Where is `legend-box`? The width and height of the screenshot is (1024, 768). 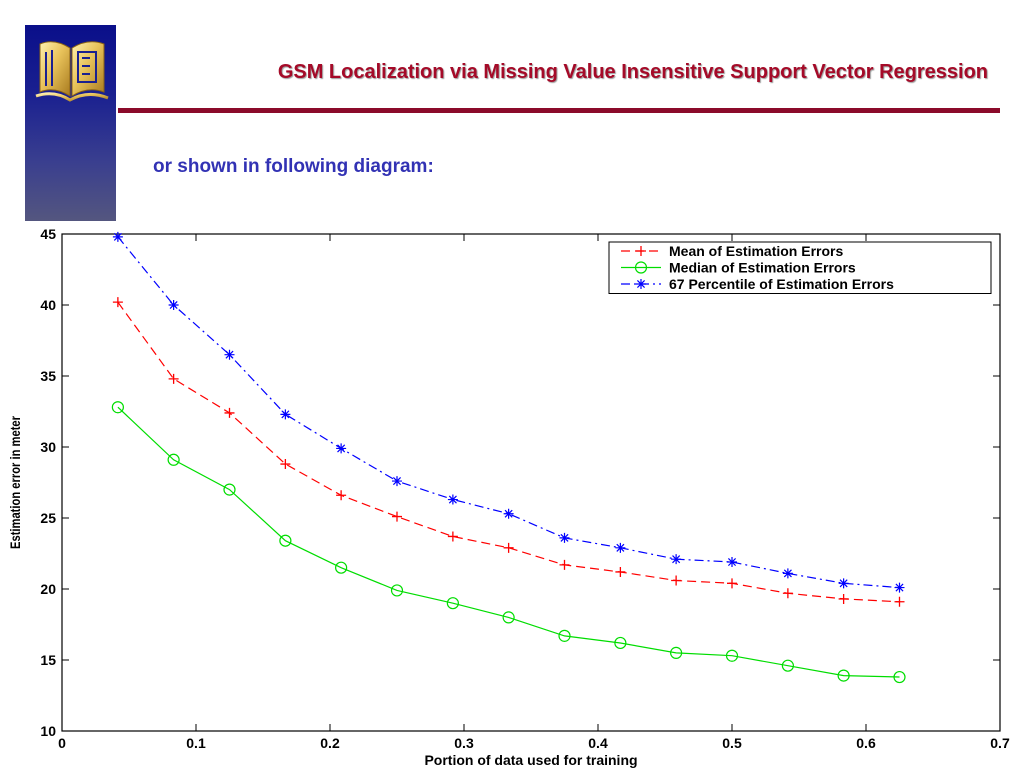 legend-box is located at coordinates (800, 267).